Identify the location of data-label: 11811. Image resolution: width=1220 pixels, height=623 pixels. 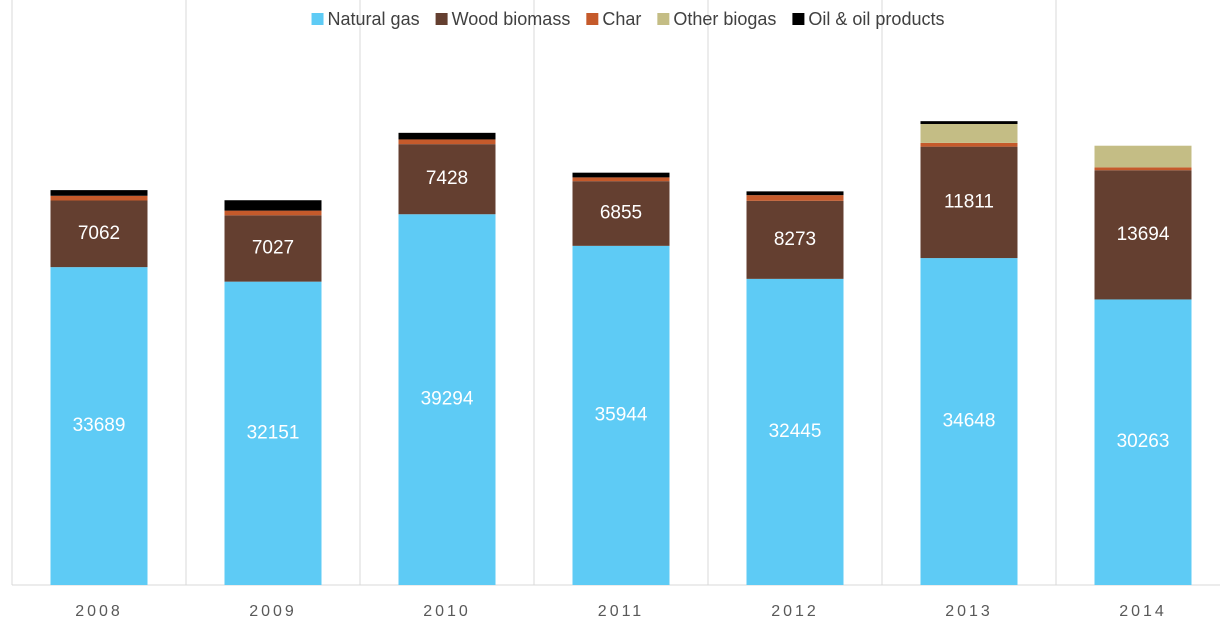
(969, 201).